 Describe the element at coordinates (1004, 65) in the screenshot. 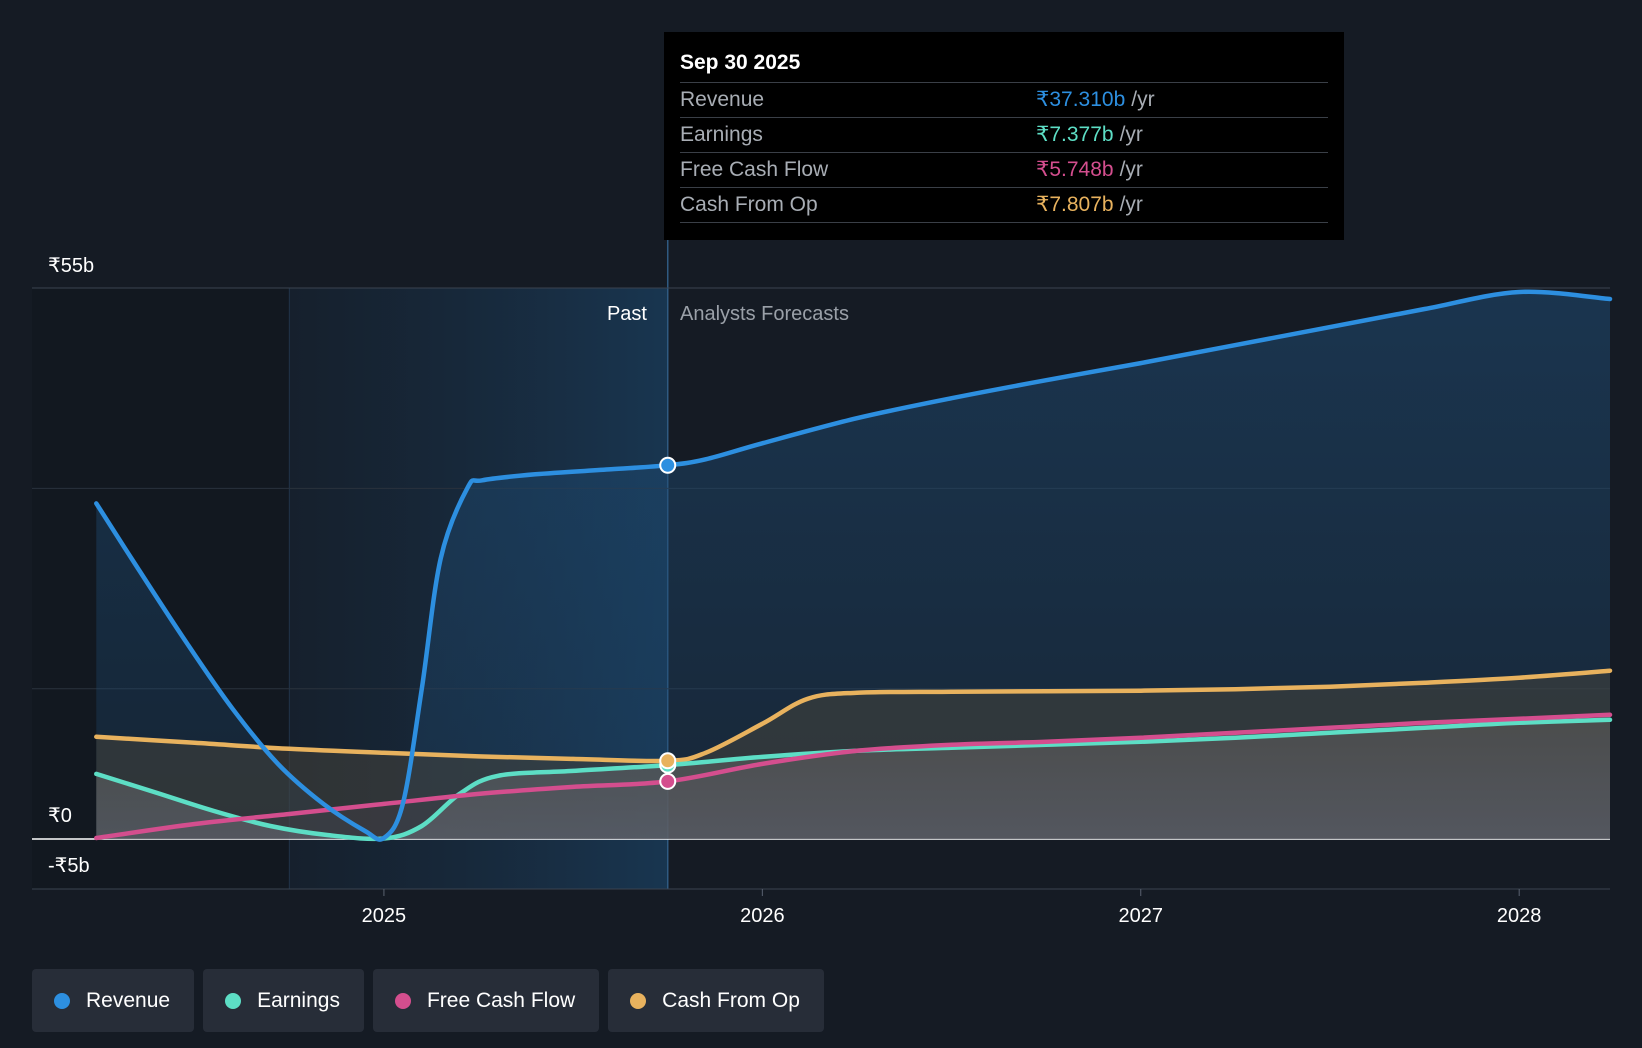

I see `tooltip-date: Sep 30 2025` at that location.